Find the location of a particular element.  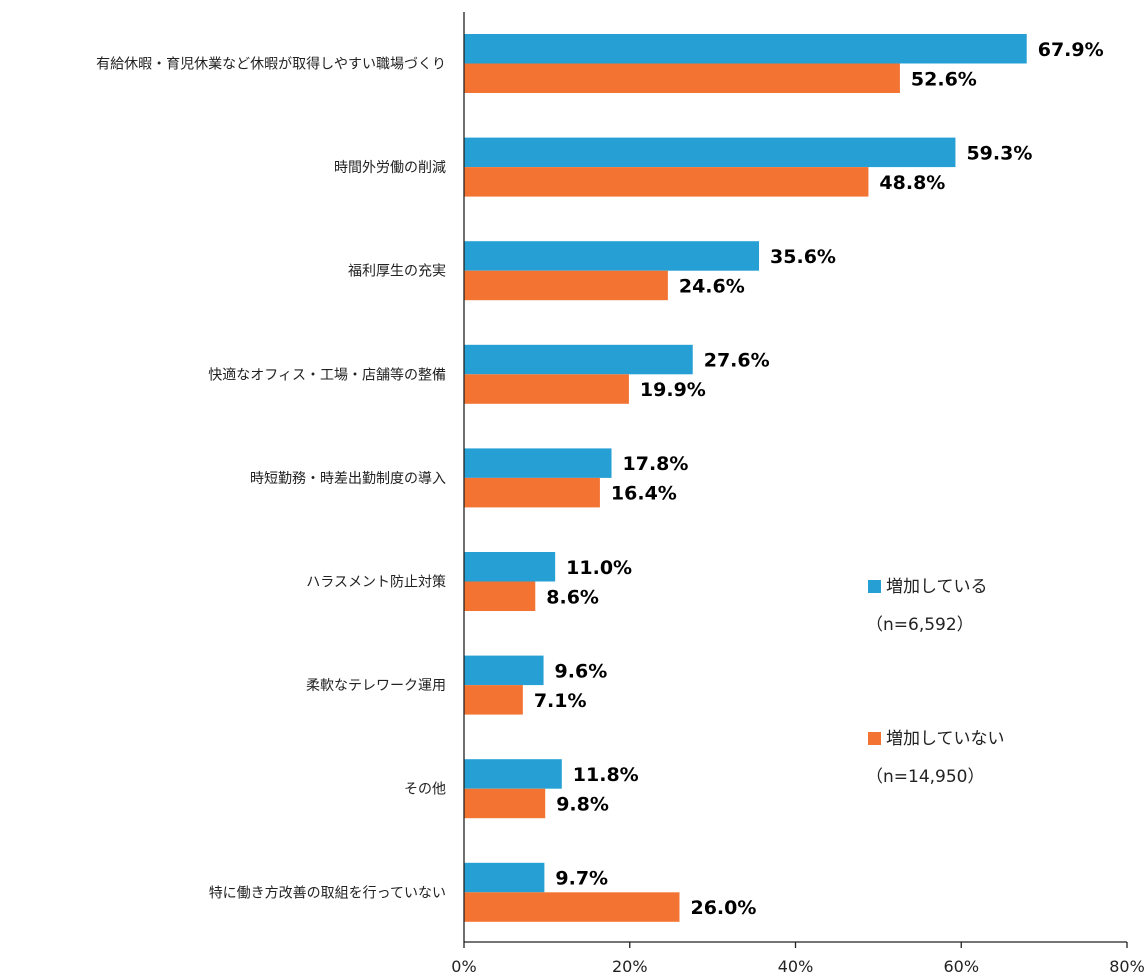

category-label: その他 is located at coordinates (425, 790).